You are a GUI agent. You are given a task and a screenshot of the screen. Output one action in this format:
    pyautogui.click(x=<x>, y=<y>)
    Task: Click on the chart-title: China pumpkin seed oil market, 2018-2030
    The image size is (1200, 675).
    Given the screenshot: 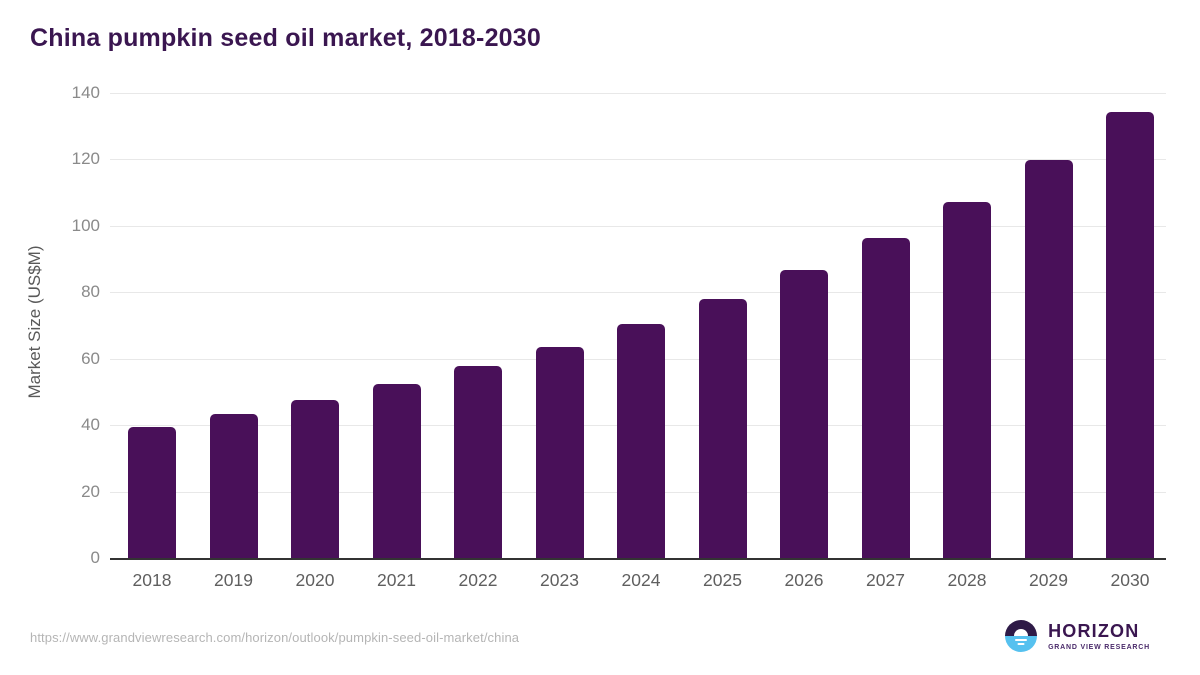 What is the action you would take?
    pyautogui.click(x=285, y=38)
    